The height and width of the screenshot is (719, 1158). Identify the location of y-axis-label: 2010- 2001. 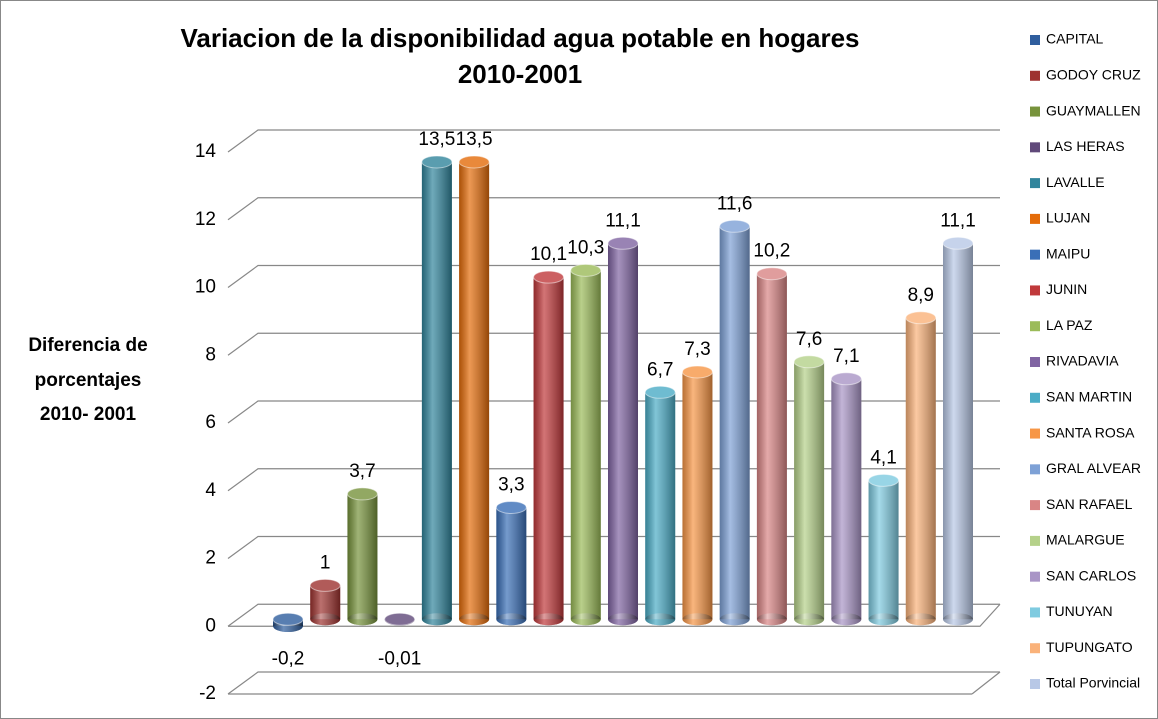
(88, 414).